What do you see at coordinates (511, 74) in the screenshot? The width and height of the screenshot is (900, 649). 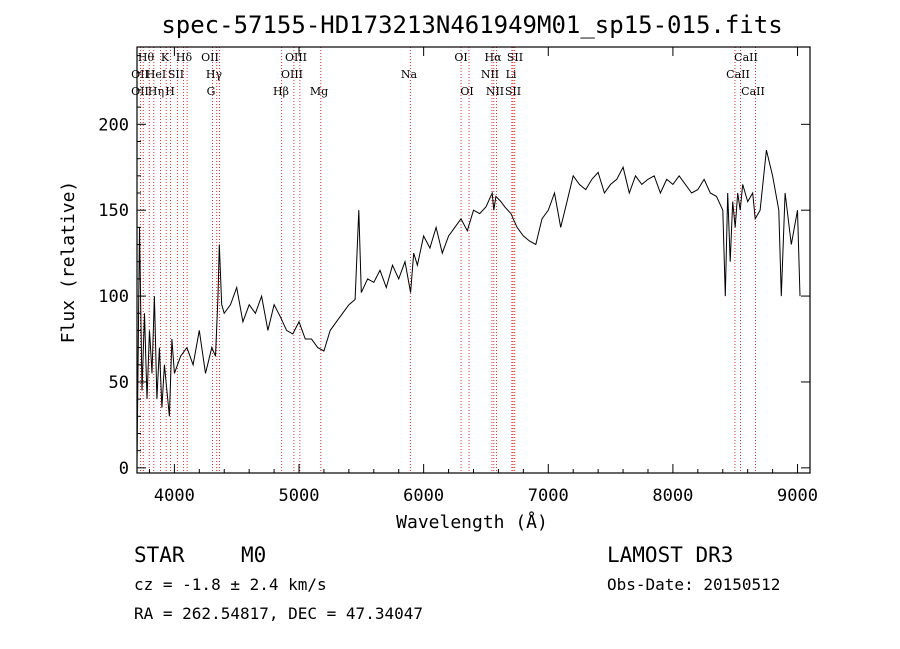 I see `line-label: Li` at bounding box center [511, 74].